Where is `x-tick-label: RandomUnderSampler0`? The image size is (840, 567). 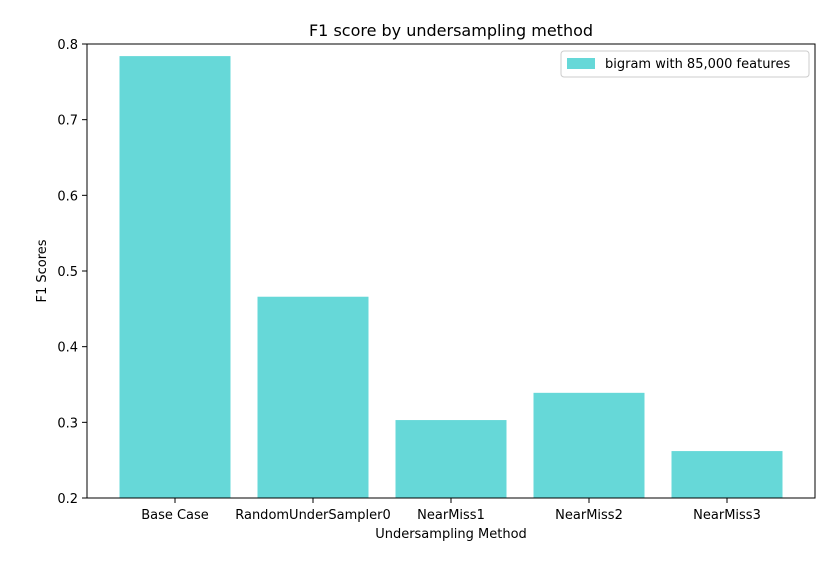
x-tick-label: RandomUnderSampler0 is located at coordinates (313, 515).